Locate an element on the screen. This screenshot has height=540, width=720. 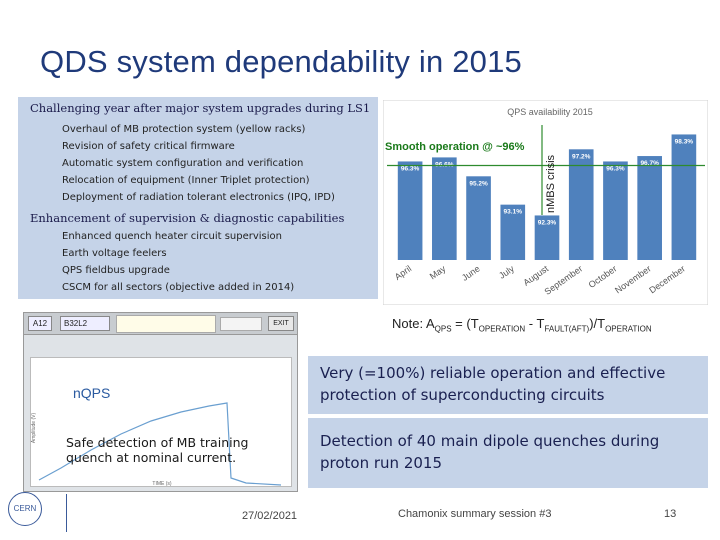
bar-august is located at coordinates (547, 237).